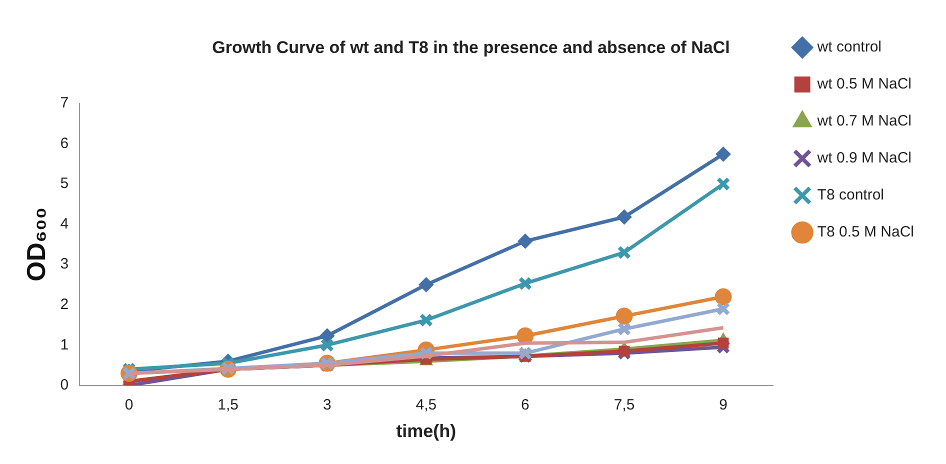  Describe the element at coordinates (864, 84) in the screenshot. I see `legend-label: wt 0.5 M NaCl` at that location.